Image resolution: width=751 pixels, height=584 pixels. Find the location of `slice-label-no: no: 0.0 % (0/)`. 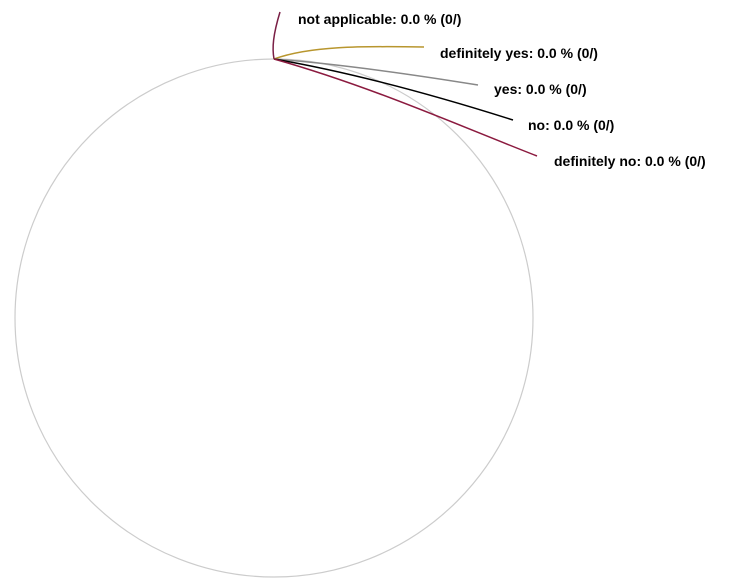

slice-label-no: no: 0.0 % (0/) is located at coordinates (571, 125).